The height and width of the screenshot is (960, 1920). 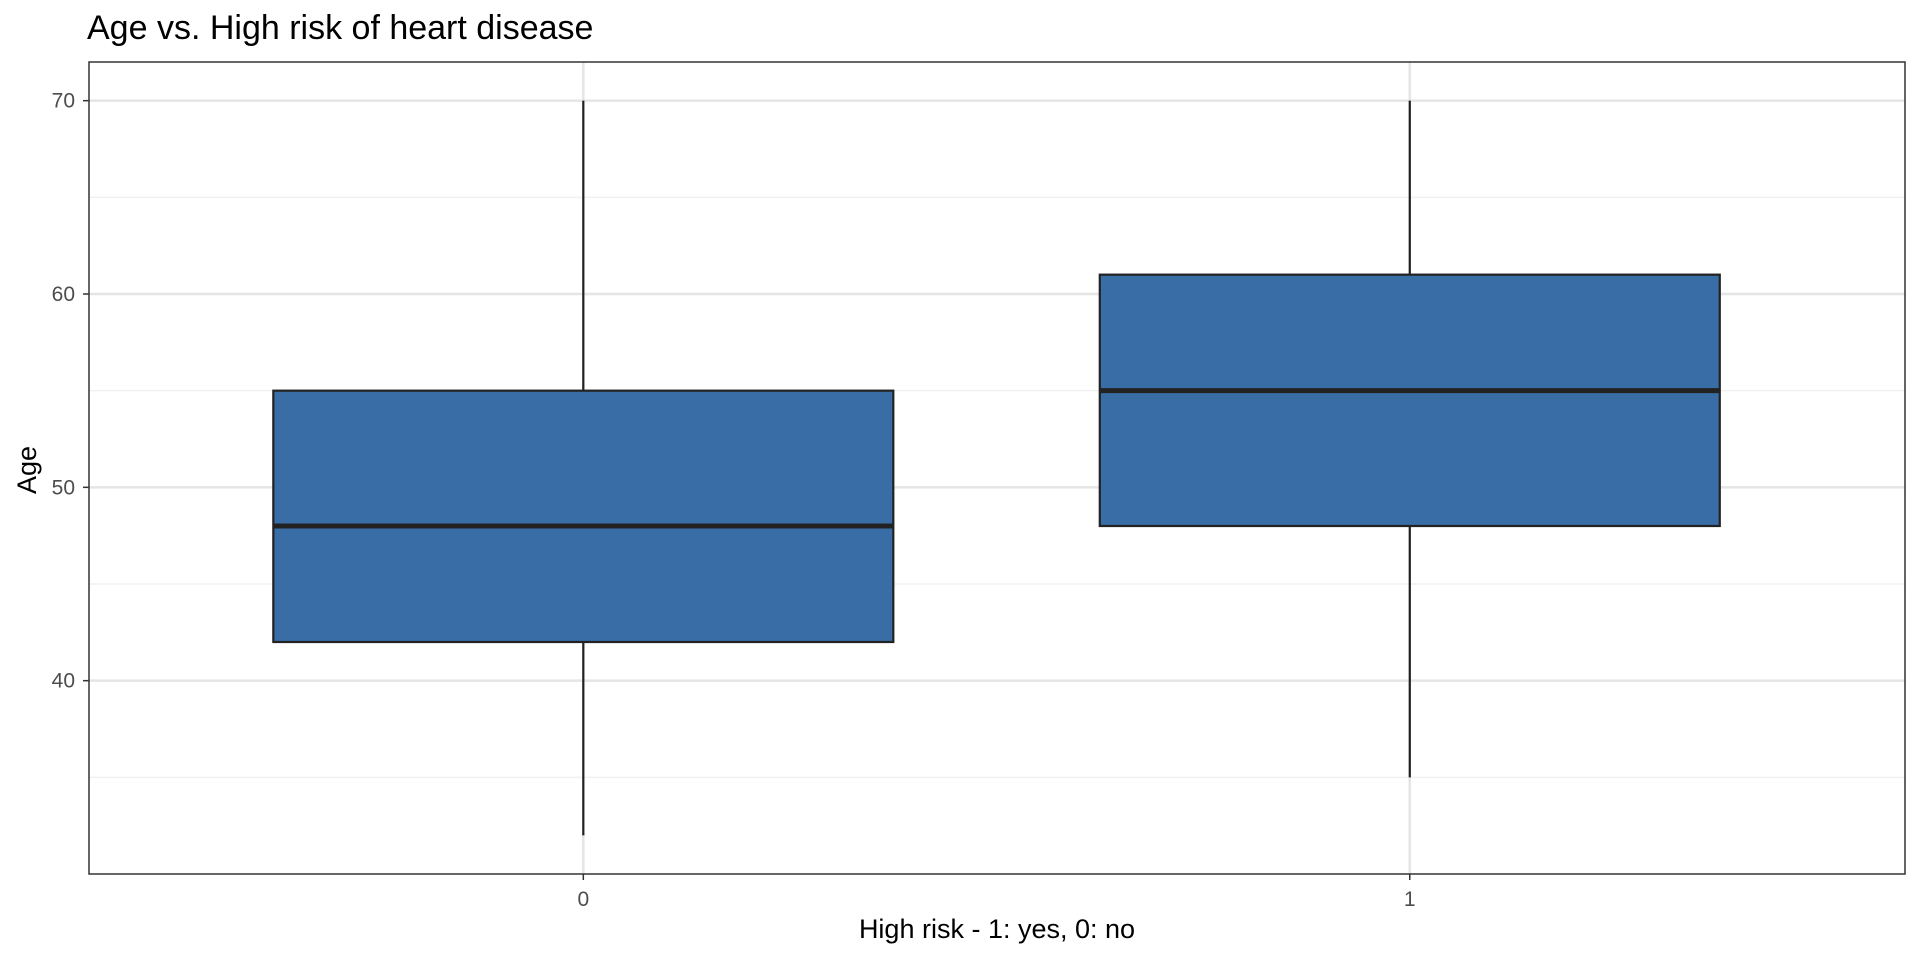 What do you see at coordinates (583, 899) in the screenshot?
I see `x-tick-label: 0` at bounding box center [583, 899].